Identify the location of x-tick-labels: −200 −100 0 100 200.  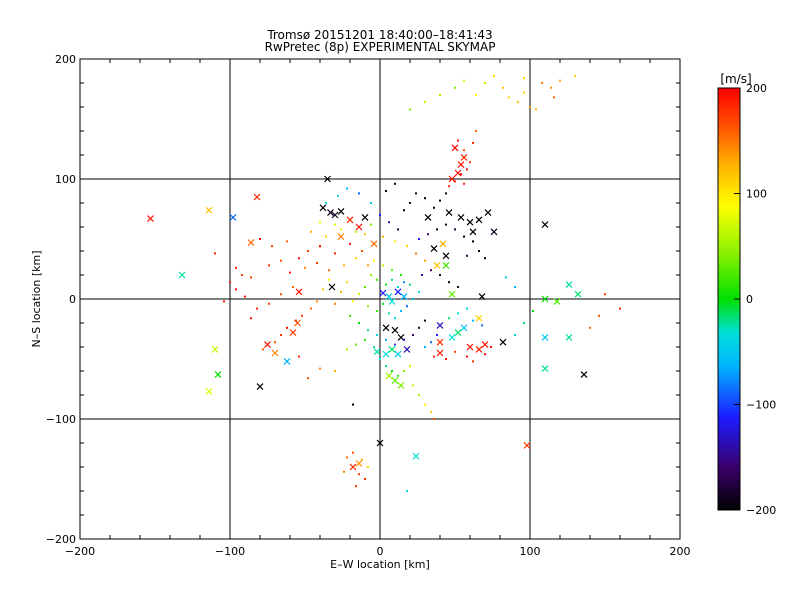
(378, 551).